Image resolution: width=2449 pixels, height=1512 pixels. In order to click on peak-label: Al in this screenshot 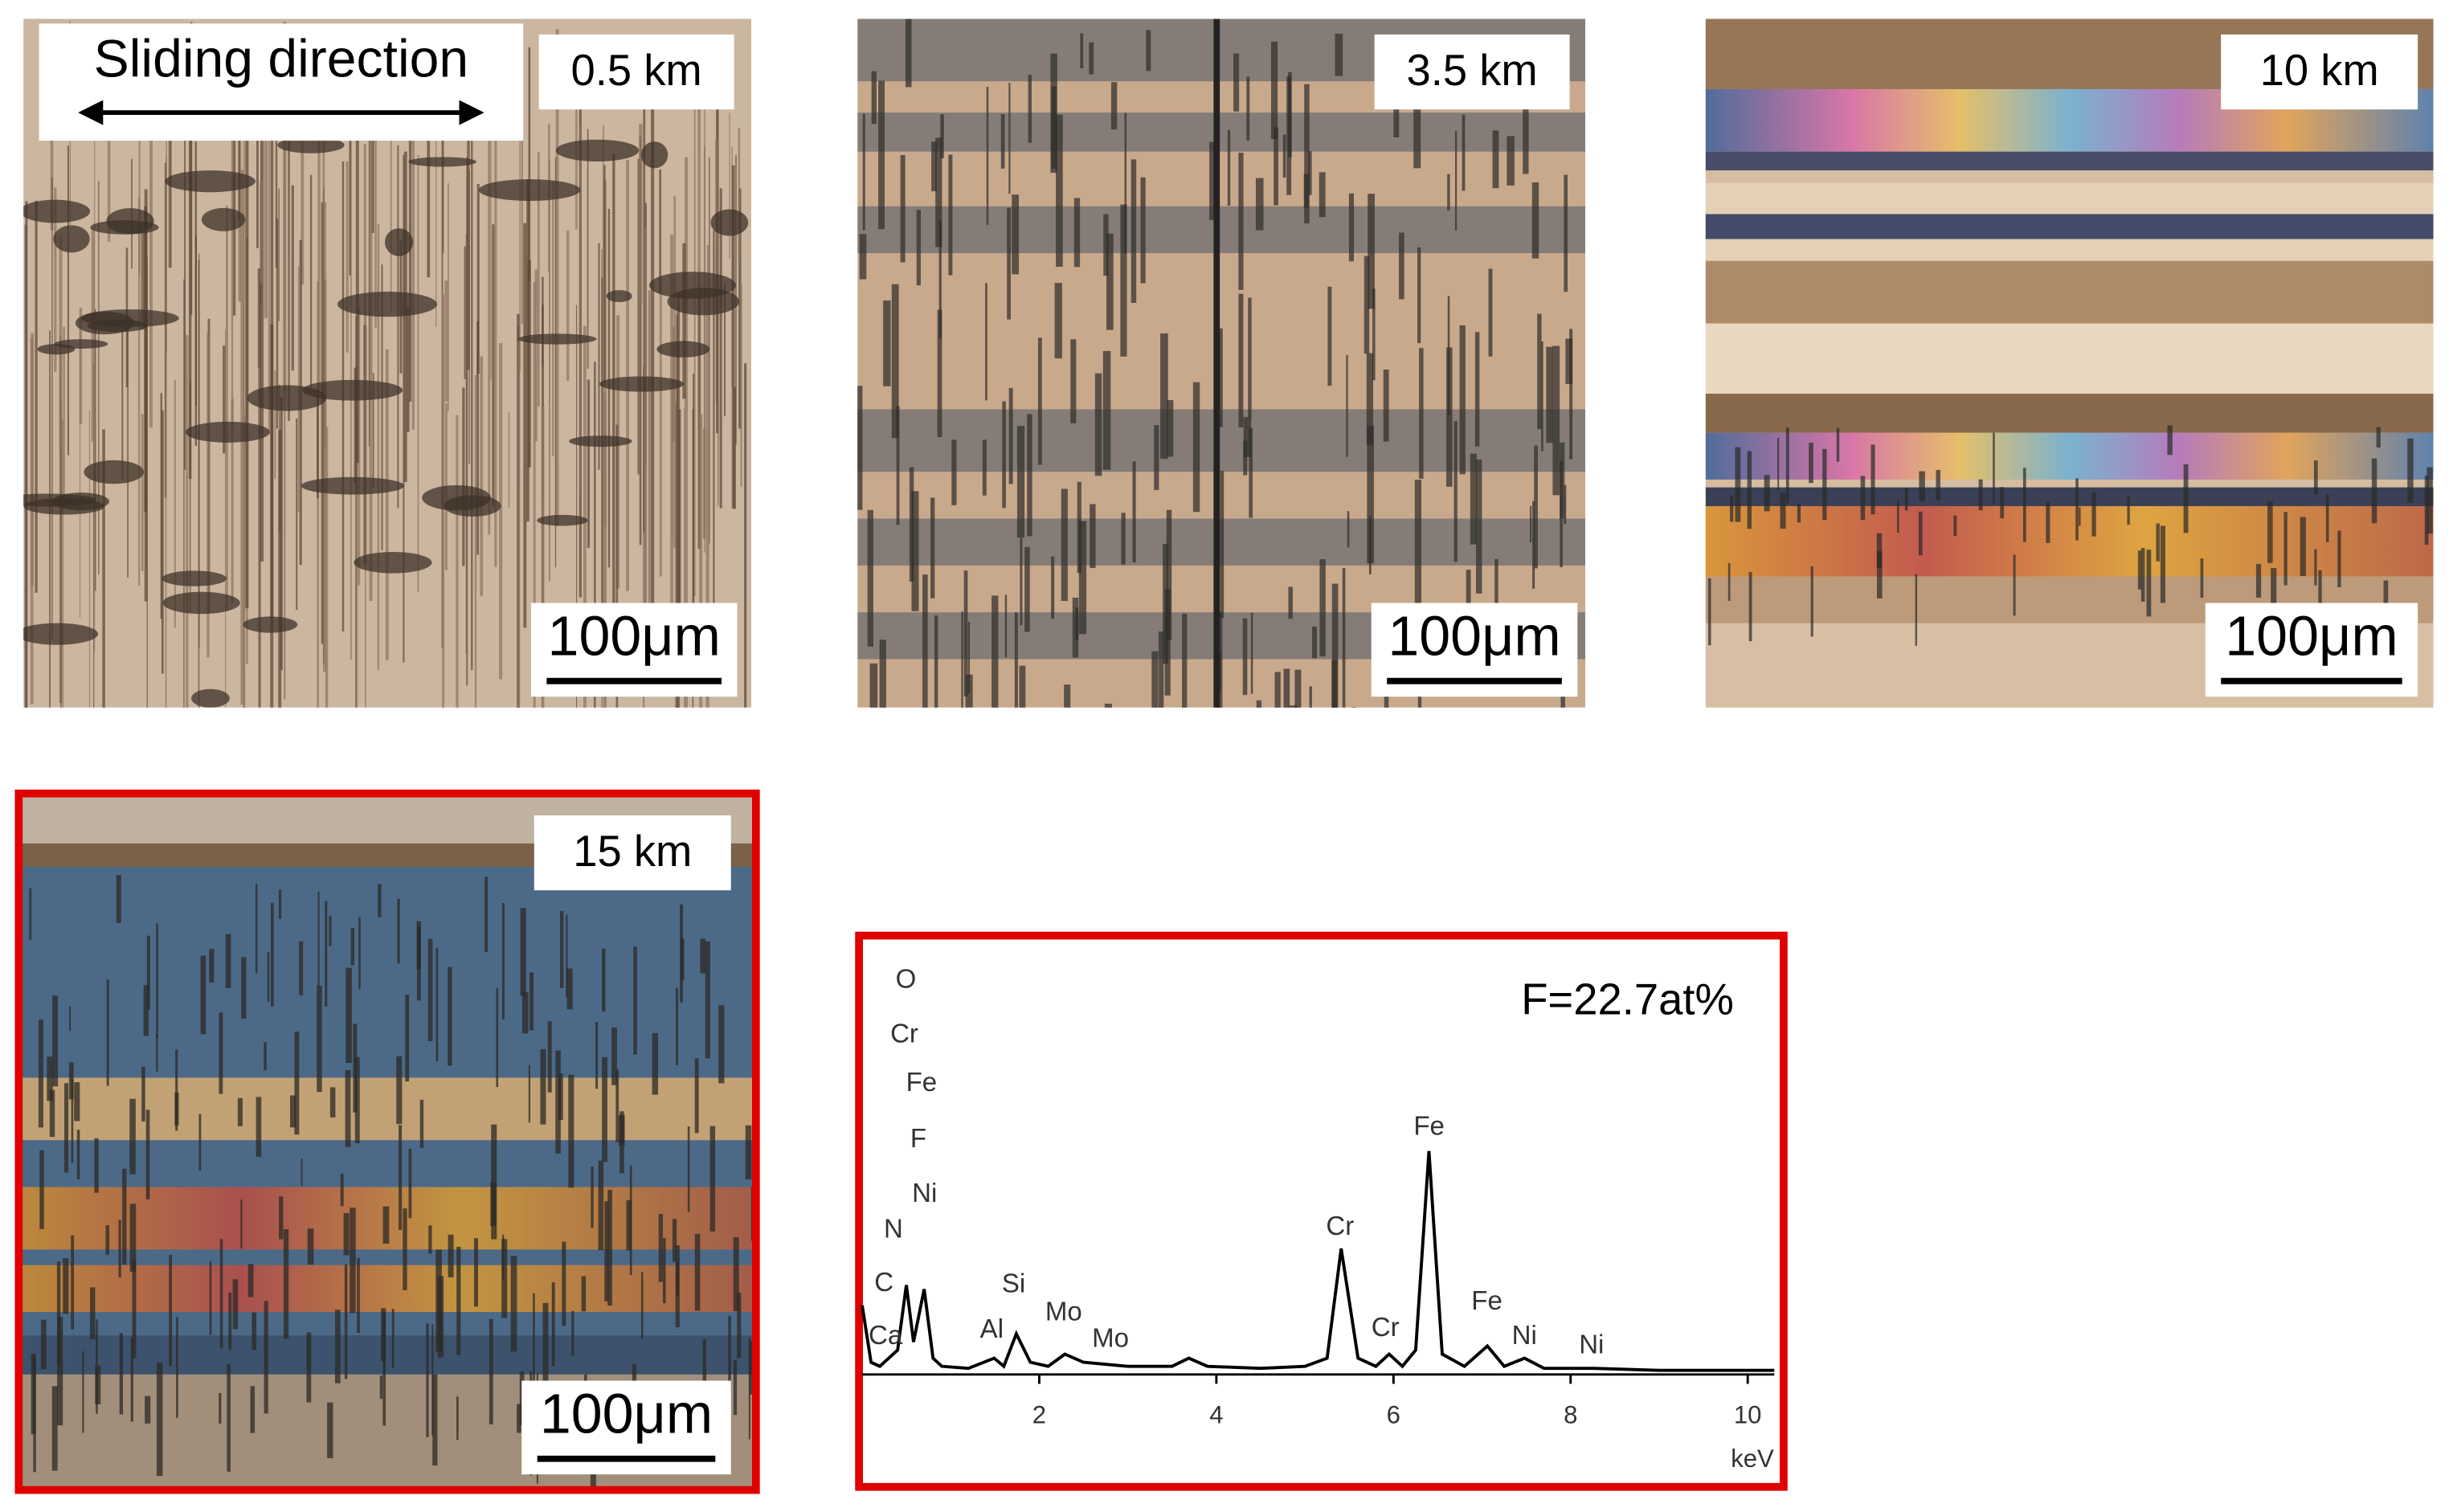, I will do `click(992, 1329)`.